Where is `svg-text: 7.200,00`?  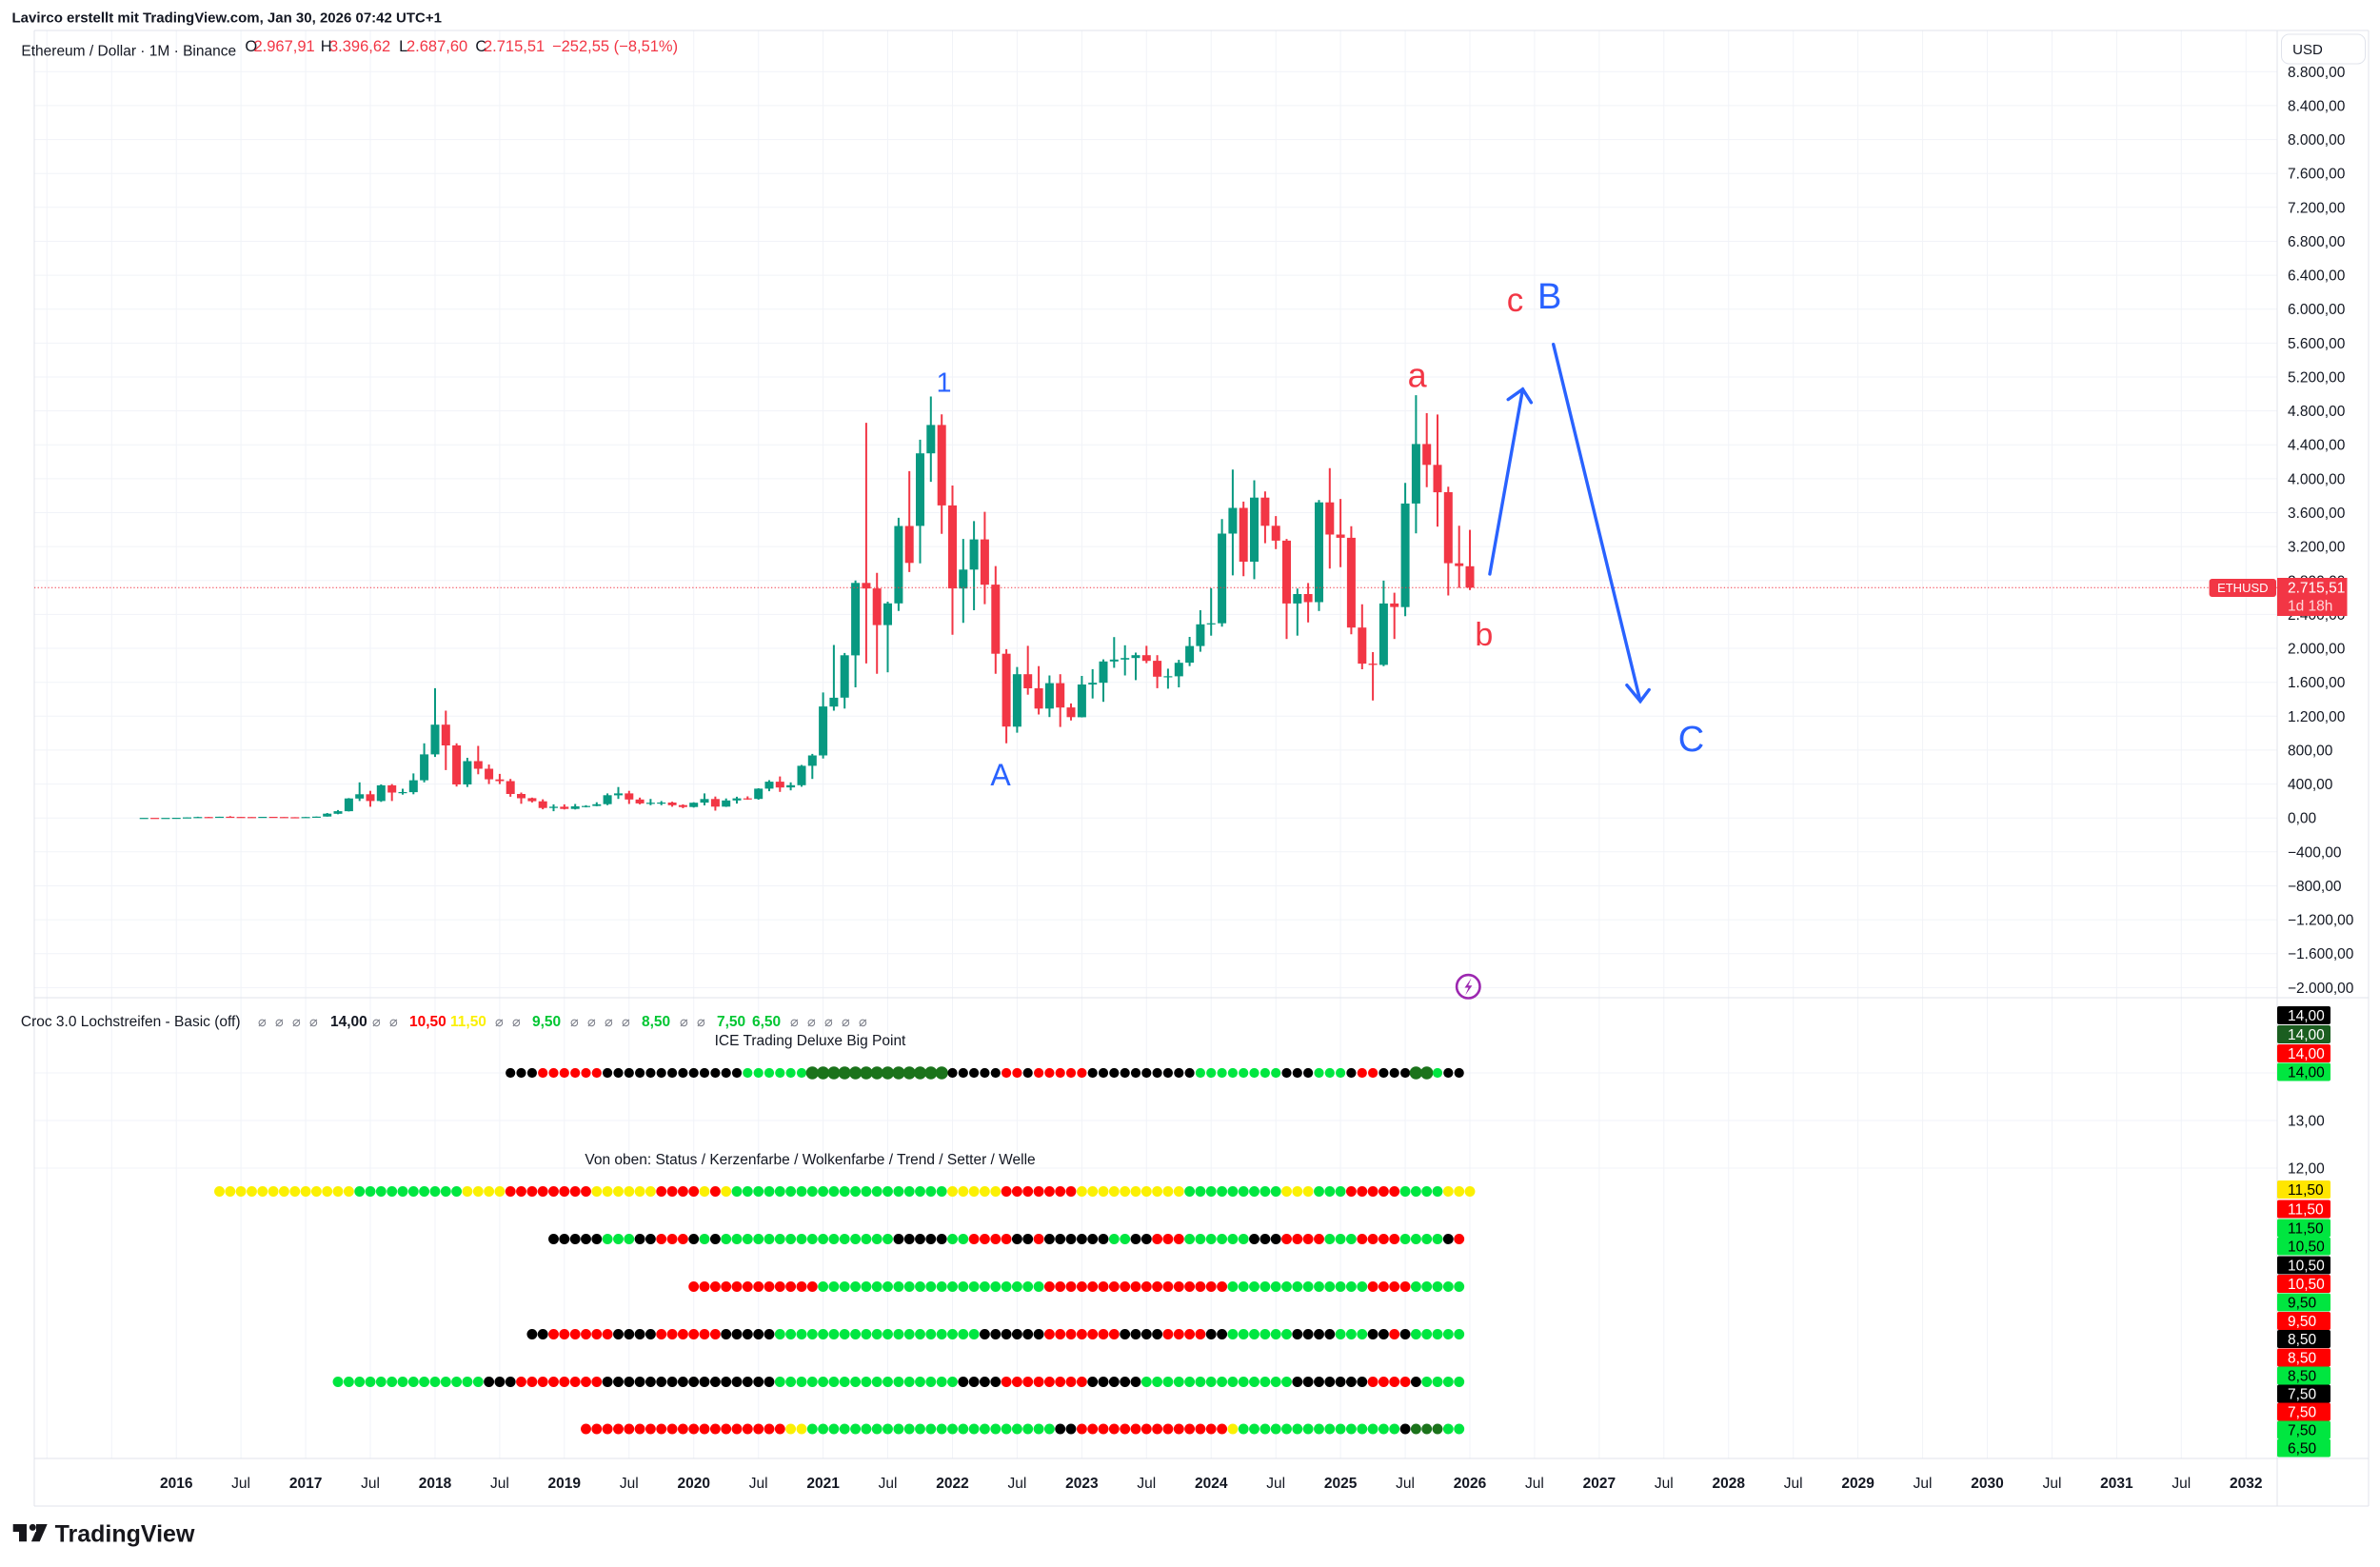
svg-text: 7.200,00 is located at coordinates (2317, 208).